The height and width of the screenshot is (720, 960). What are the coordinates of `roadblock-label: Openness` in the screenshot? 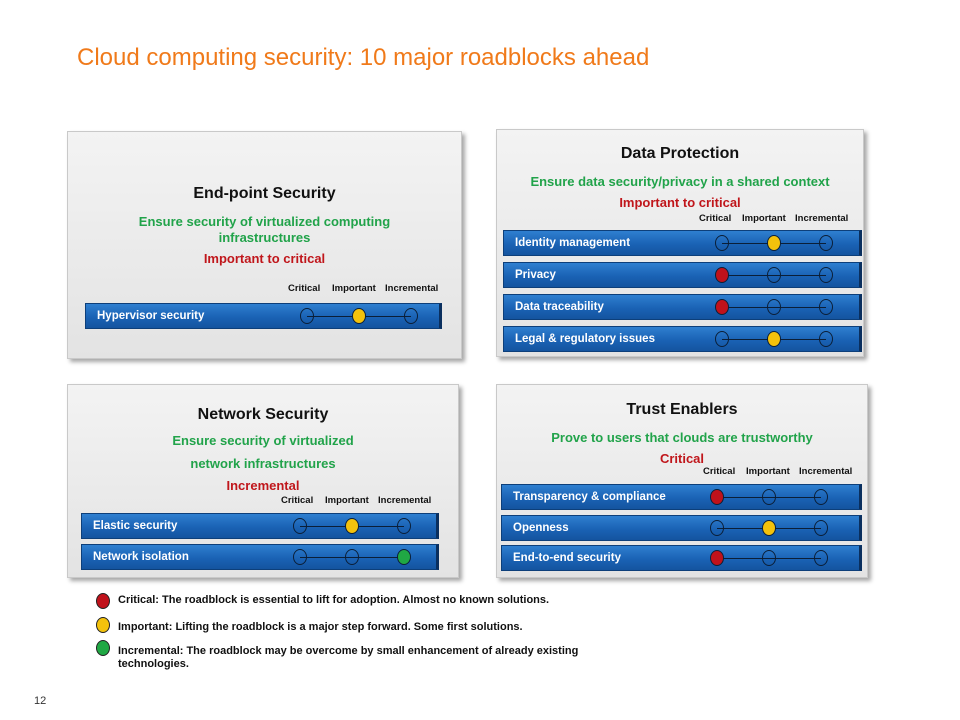 It's located at (541, 528).